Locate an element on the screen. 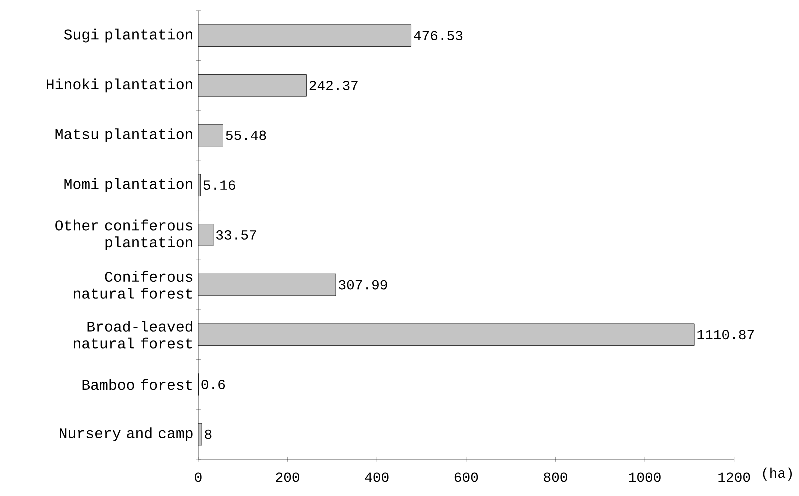 The image size is (799, 496). y-tick-label: Bamboo forest is located at coordinates (137, 384).